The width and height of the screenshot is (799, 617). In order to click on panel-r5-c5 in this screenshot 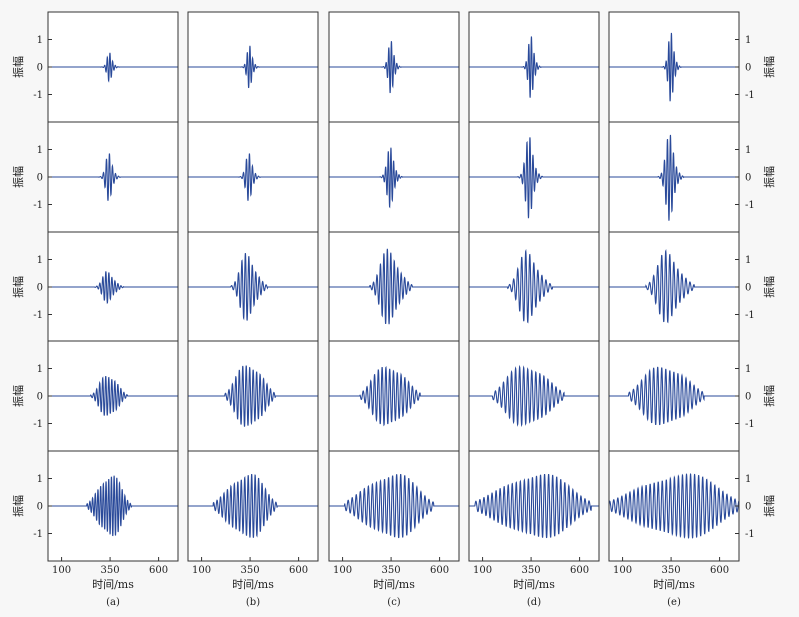, I will do `click(674, 506)`.